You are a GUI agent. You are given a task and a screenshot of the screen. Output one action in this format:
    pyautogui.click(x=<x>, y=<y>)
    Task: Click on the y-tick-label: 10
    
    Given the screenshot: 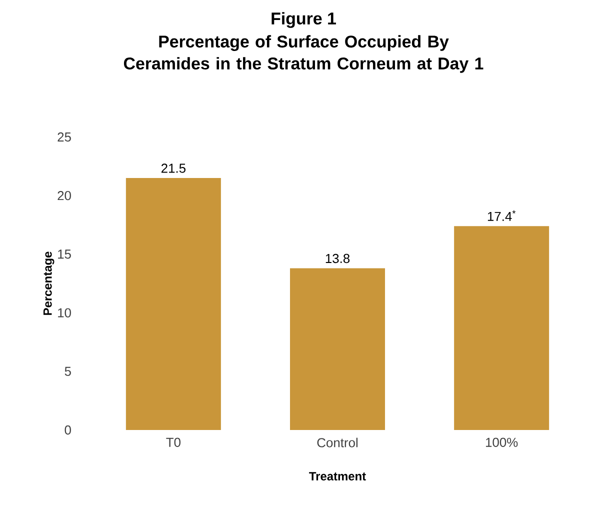 What is the action you would take?
    pyautogui.click(x=64, y=313)
    